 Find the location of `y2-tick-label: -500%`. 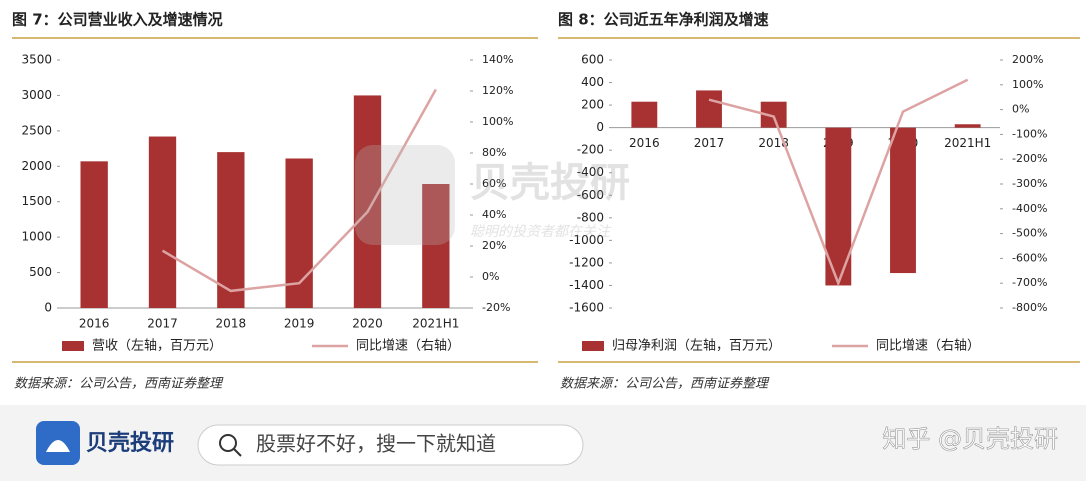

y2-tick-label: -500% is located at coordinates (1029, 233).